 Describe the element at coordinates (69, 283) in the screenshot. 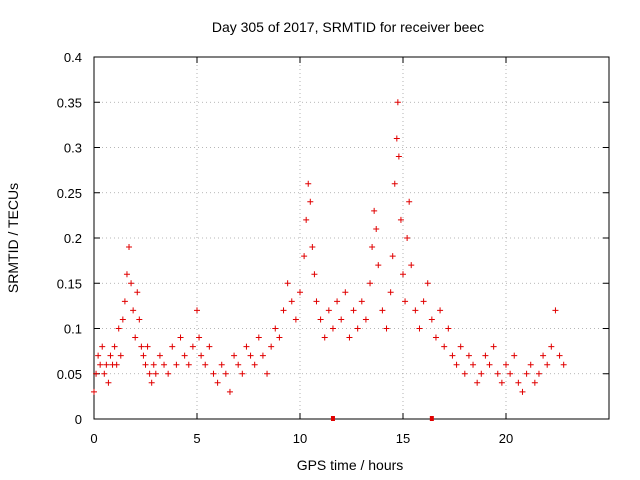

I see `y-tick-label: 0.15` at that location.